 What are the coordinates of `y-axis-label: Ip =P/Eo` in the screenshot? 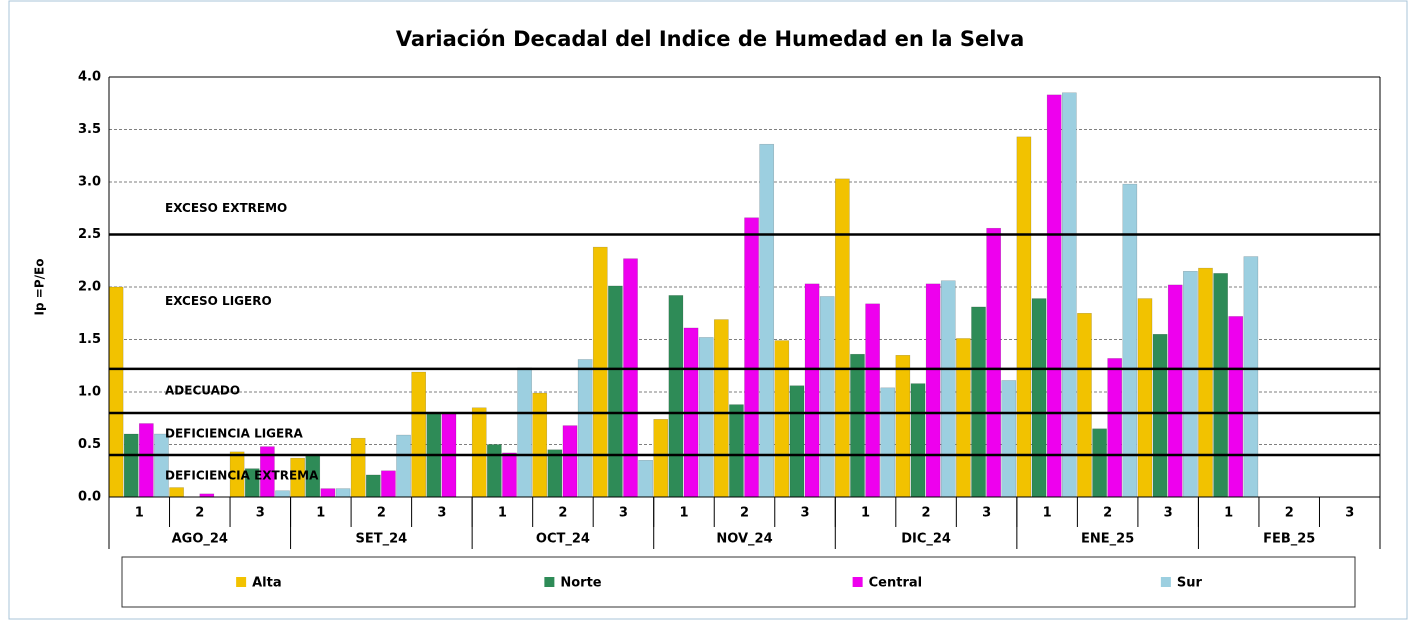 It's located at (40, 287).